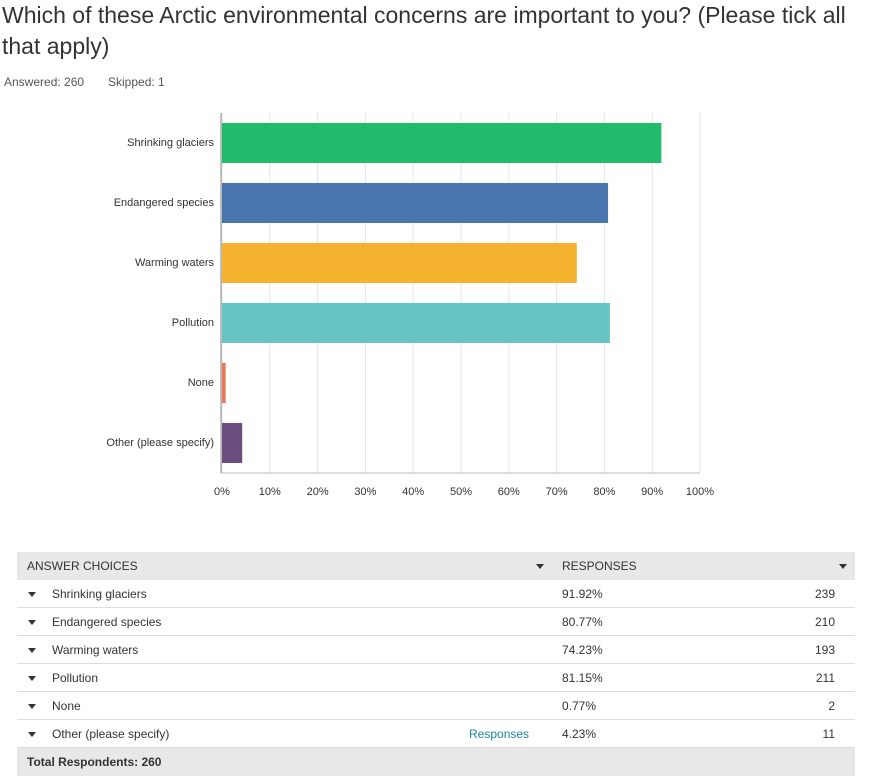  What do you see at coordinates (582, 622) in the screenshot?
I see `response-percent: 80.77%` at bounding box center [582, 622].